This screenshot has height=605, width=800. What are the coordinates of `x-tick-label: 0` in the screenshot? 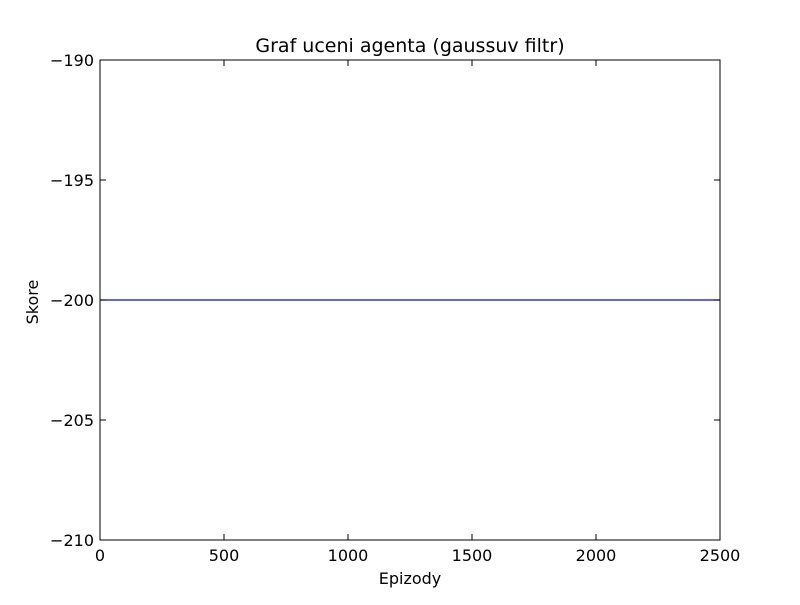 It's located at (100, 555).